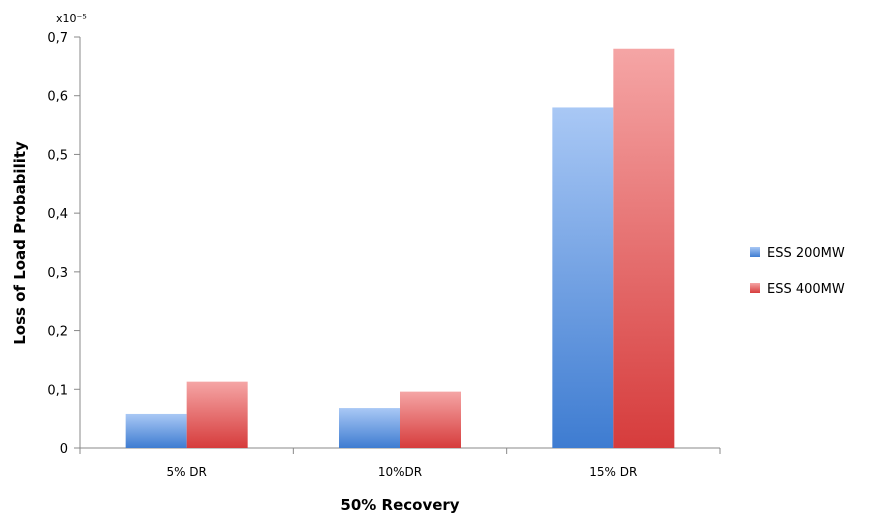 The image size is (880, 517). What do you see at coordinates (797, 271) in the screenshot?
I see `legend: ESS 200MW ESS 400MW` at bounding box center [797, 271].